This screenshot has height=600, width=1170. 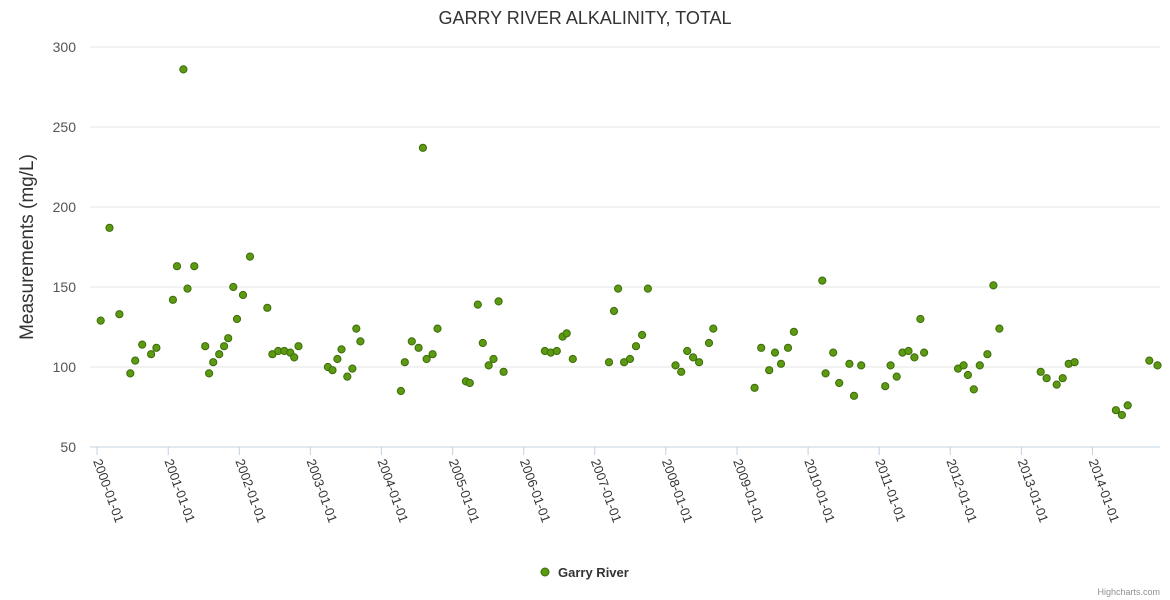 What do you see at coordinates (1128, 592) in the screenshot?
I see `credits-link: Highcharts.com` at bounding box center [1128, 592].